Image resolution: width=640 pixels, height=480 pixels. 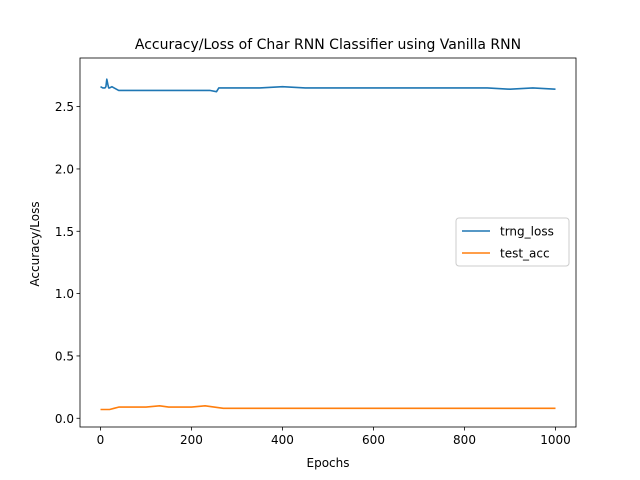 I want to click on y-tick-label: 2.5, so click(x=64, y=107).